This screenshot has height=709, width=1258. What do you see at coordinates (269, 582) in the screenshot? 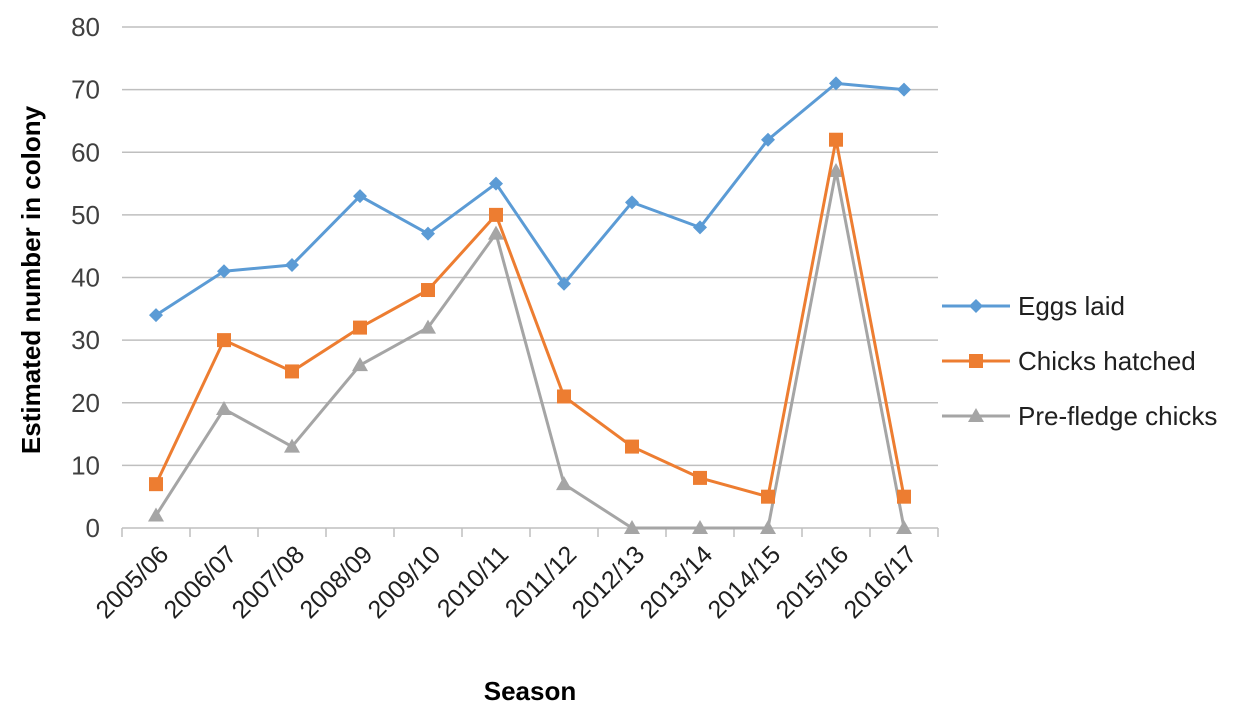
I see `x-tick-label: 2007/08` at bounding box center [269, 582].